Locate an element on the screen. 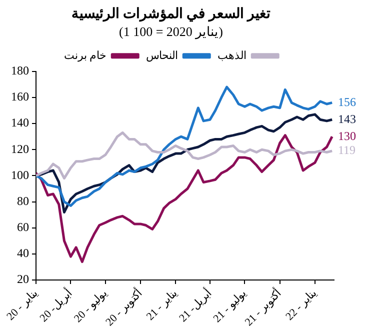 This screenshot has width=374, height=332. y-tick-label: 100 is located at coordinates (20, 175).